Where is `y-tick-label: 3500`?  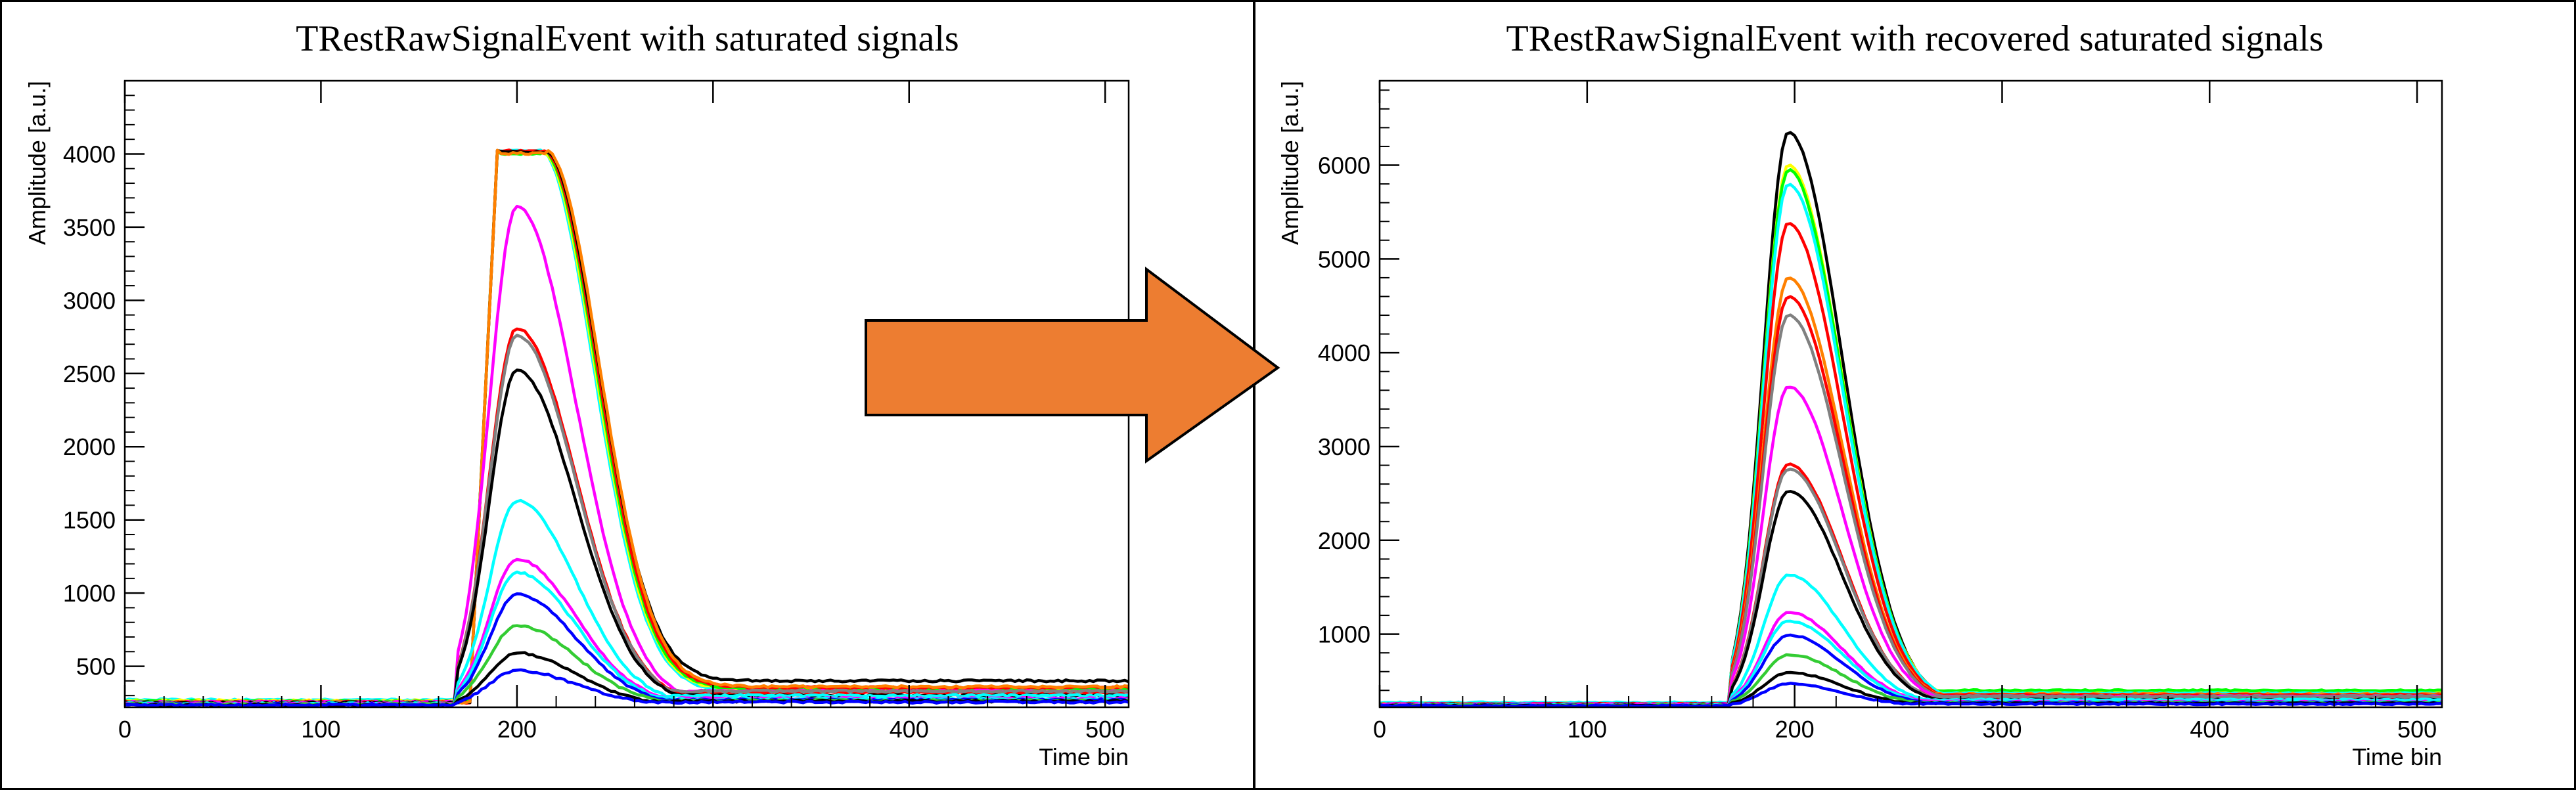 y-tick-label: 3500 is located at coordinates (89, 227).